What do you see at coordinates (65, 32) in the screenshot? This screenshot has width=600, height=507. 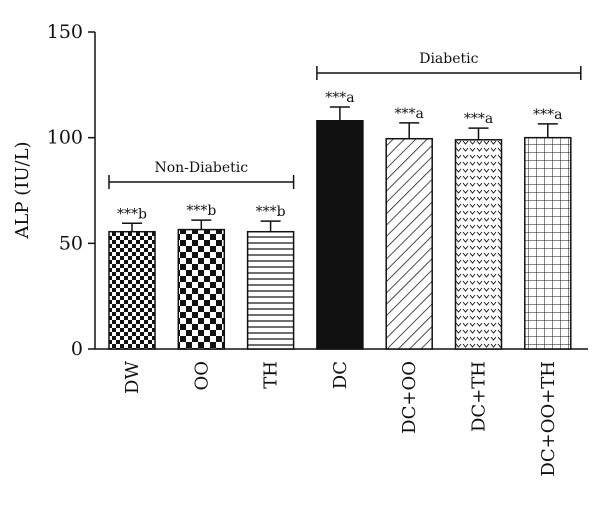 I see `y-tick-label: 150` at bounding box center [65, 32].